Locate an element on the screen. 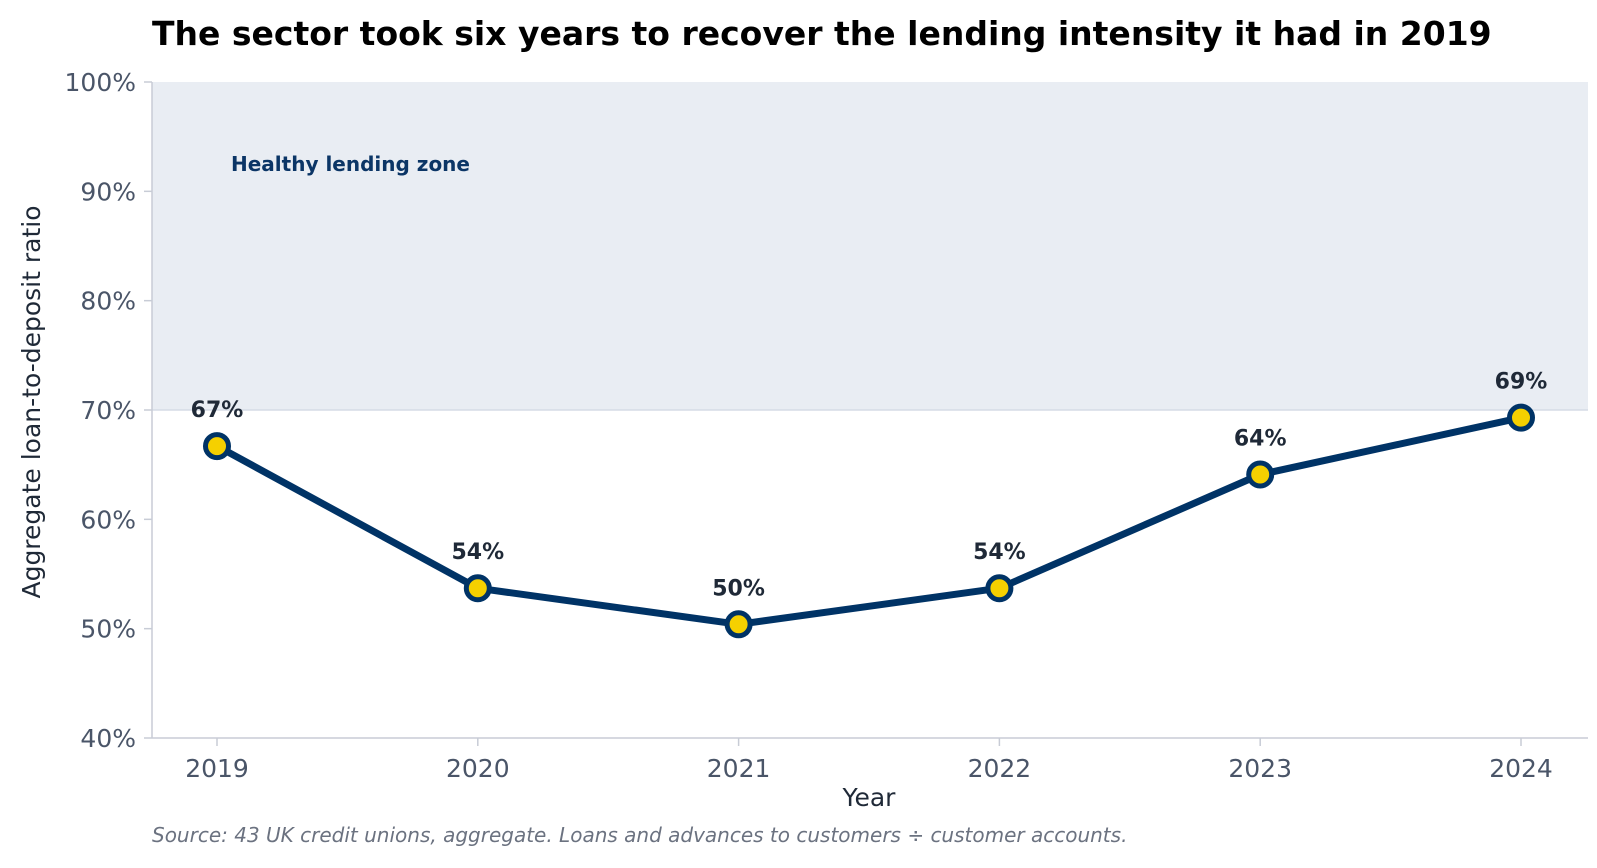 This screenshot has height=868, width=1597. x-tick-label: 2023 is located at coordinates (1260, 768).